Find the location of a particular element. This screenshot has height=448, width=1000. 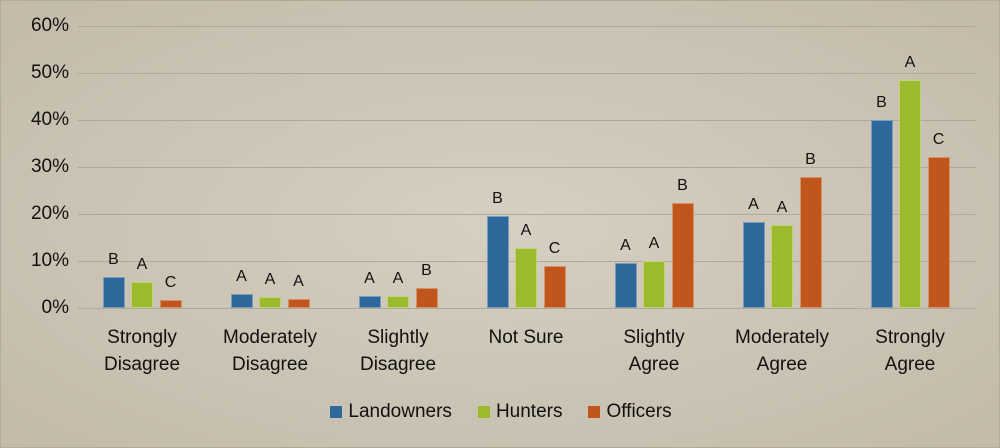

legend-label: Hunters is located at coordinates (529, 411).